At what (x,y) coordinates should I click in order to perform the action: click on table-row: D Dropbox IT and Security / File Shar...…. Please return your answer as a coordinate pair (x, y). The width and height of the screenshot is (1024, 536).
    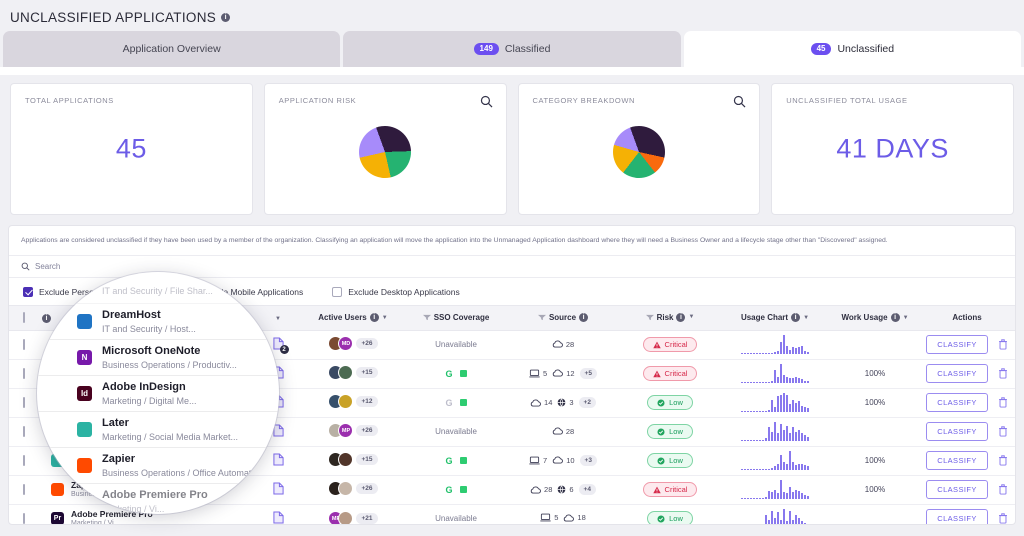
    Looking at the image, I should click on (512, 345).